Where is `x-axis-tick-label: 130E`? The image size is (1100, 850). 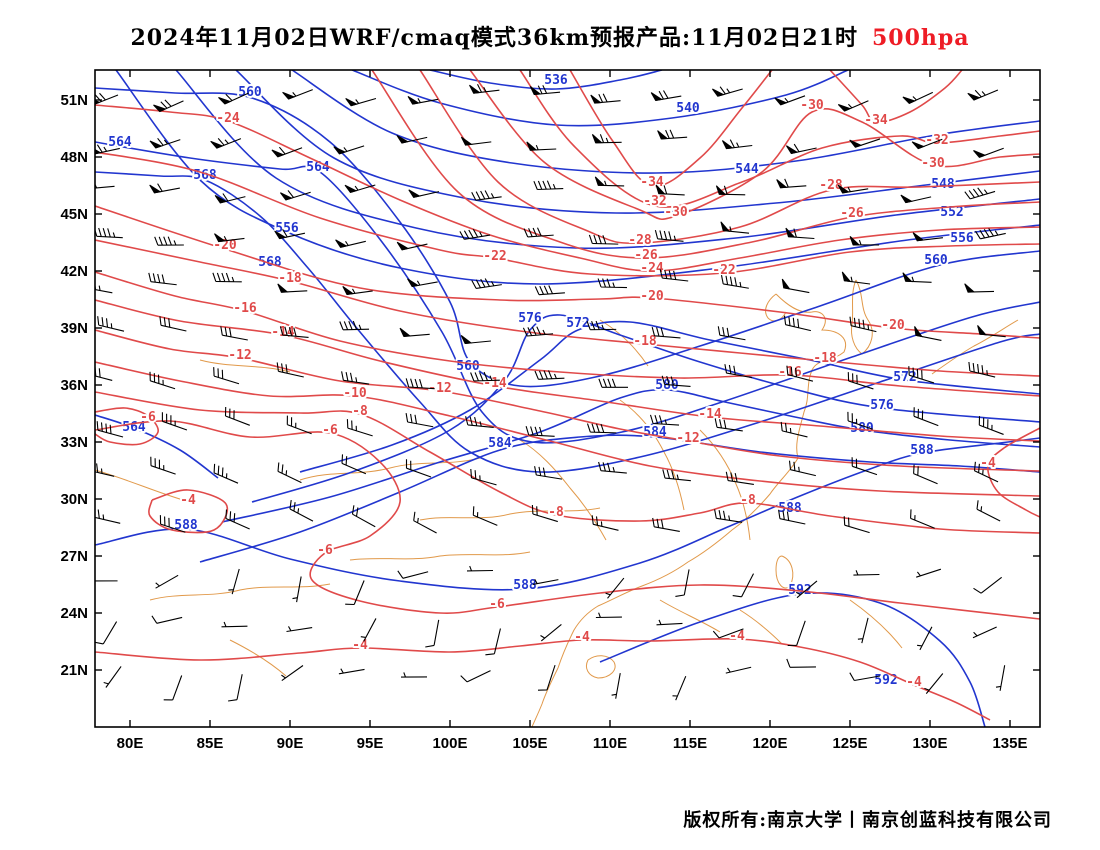
x-axis-tick-label: 130E is located at coordinates (929, 743).